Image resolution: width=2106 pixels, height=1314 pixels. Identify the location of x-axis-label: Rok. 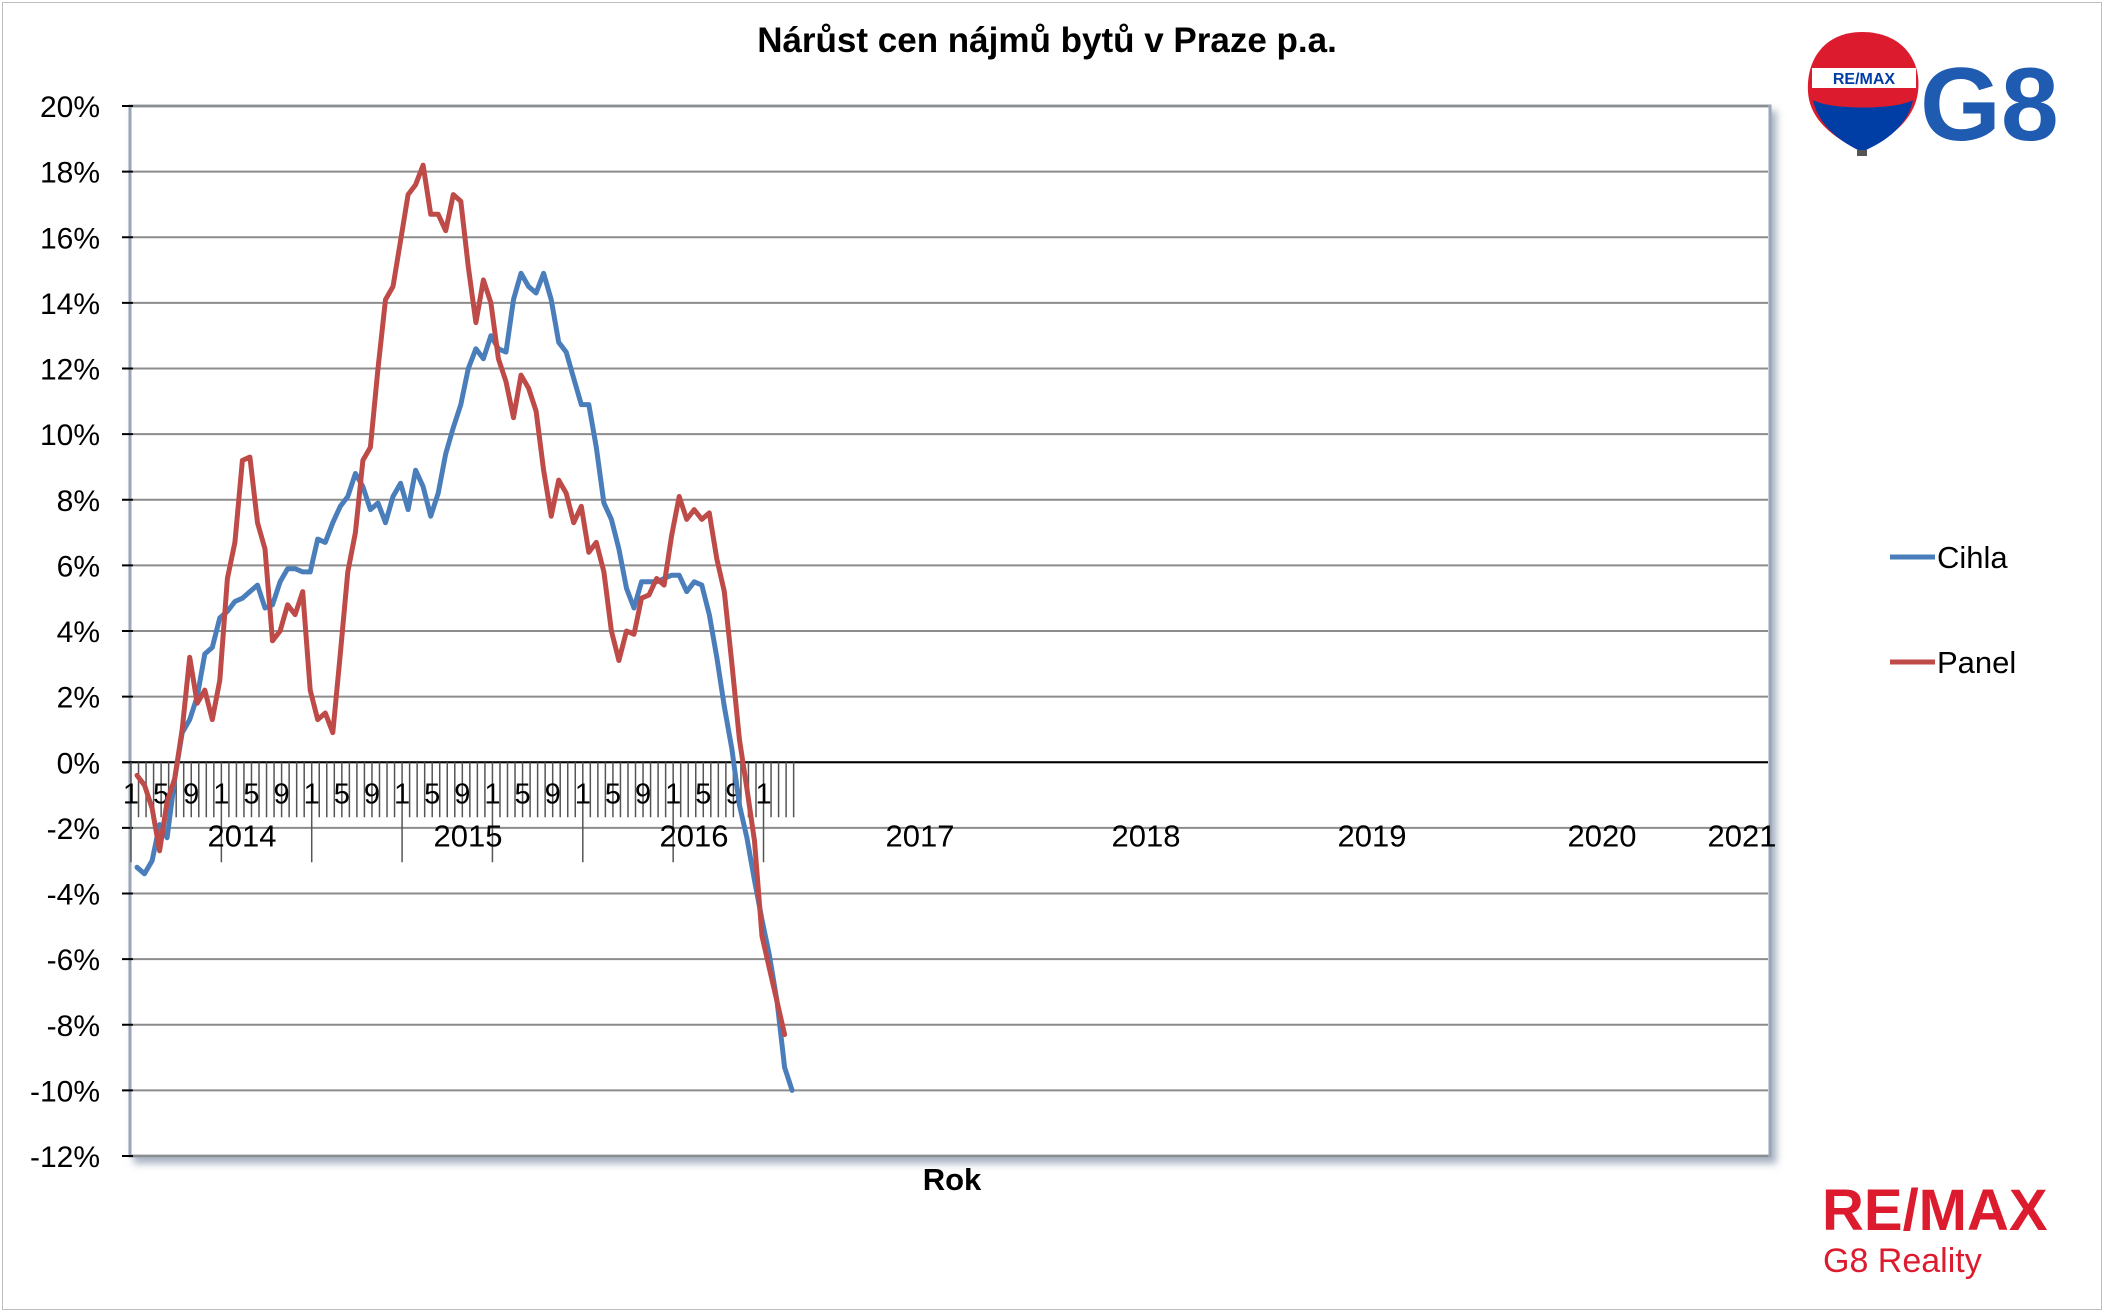
(952, 1179).